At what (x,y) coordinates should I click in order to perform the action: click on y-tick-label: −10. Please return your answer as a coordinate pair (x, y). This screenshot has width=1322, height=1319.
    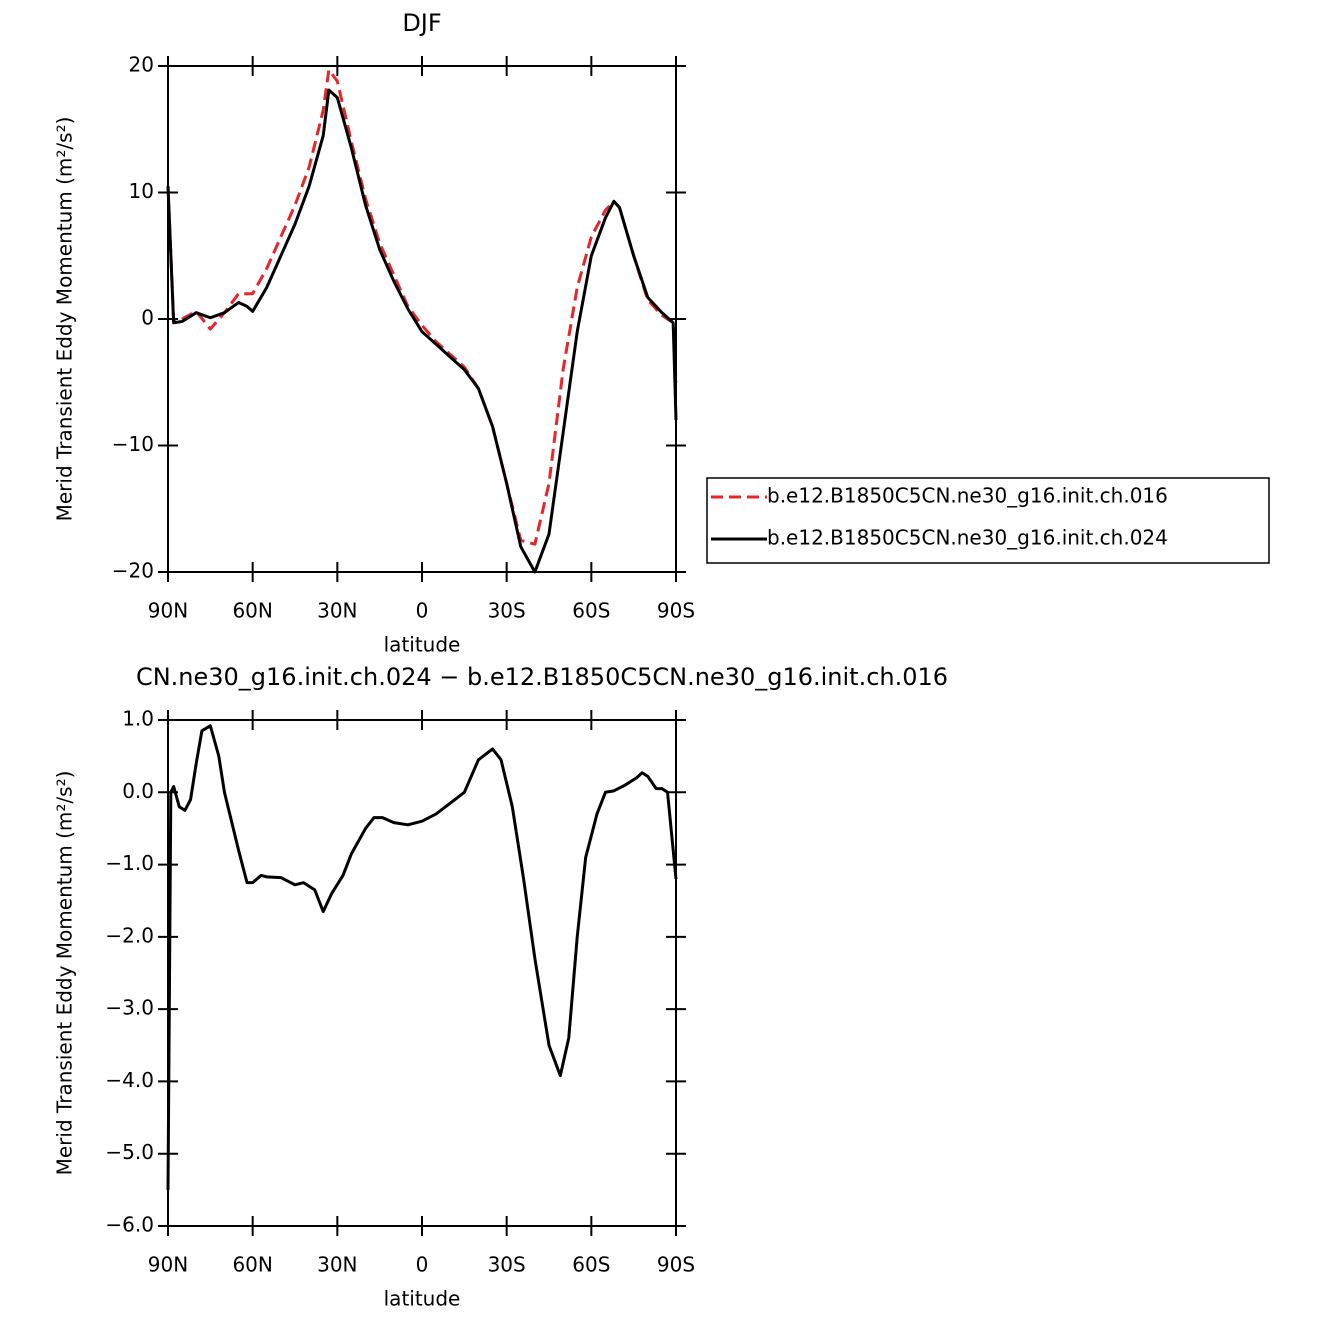
    Looking at the image, I should click on (133, 444).